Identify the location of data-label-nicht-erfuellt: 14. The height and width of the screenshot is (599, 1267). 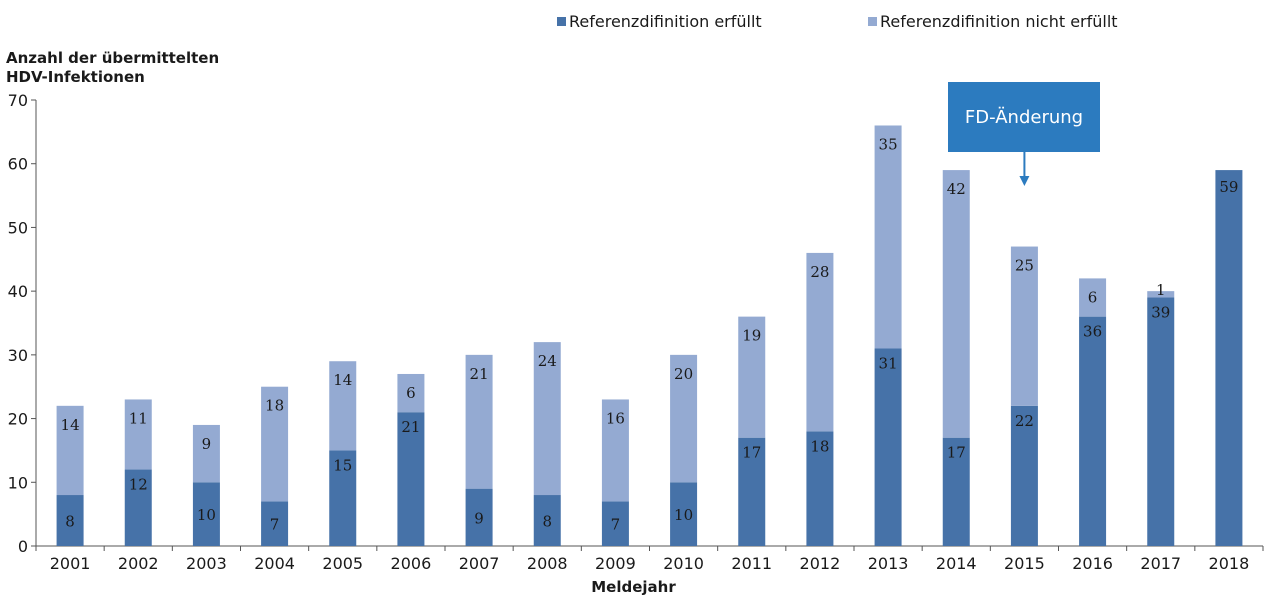
(70, 425).